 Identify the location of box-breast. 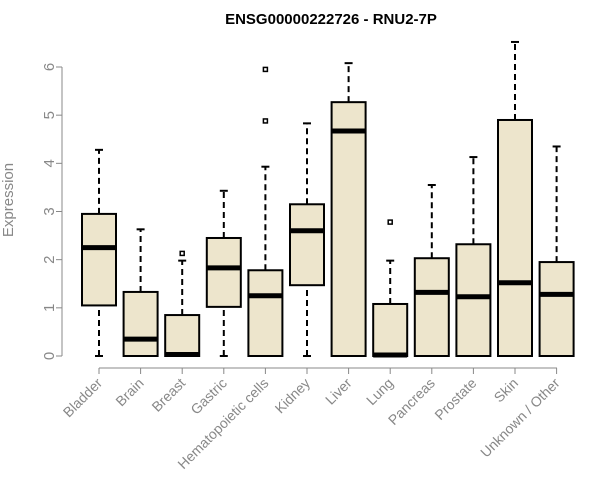
(182, 304).